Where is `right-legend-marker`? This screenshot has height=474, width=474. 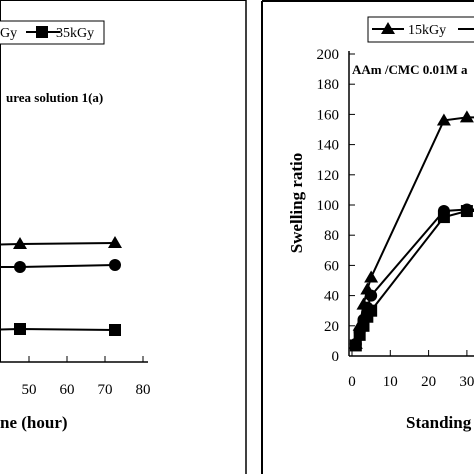 right-legend-marker is located at coordinates (388, 28).